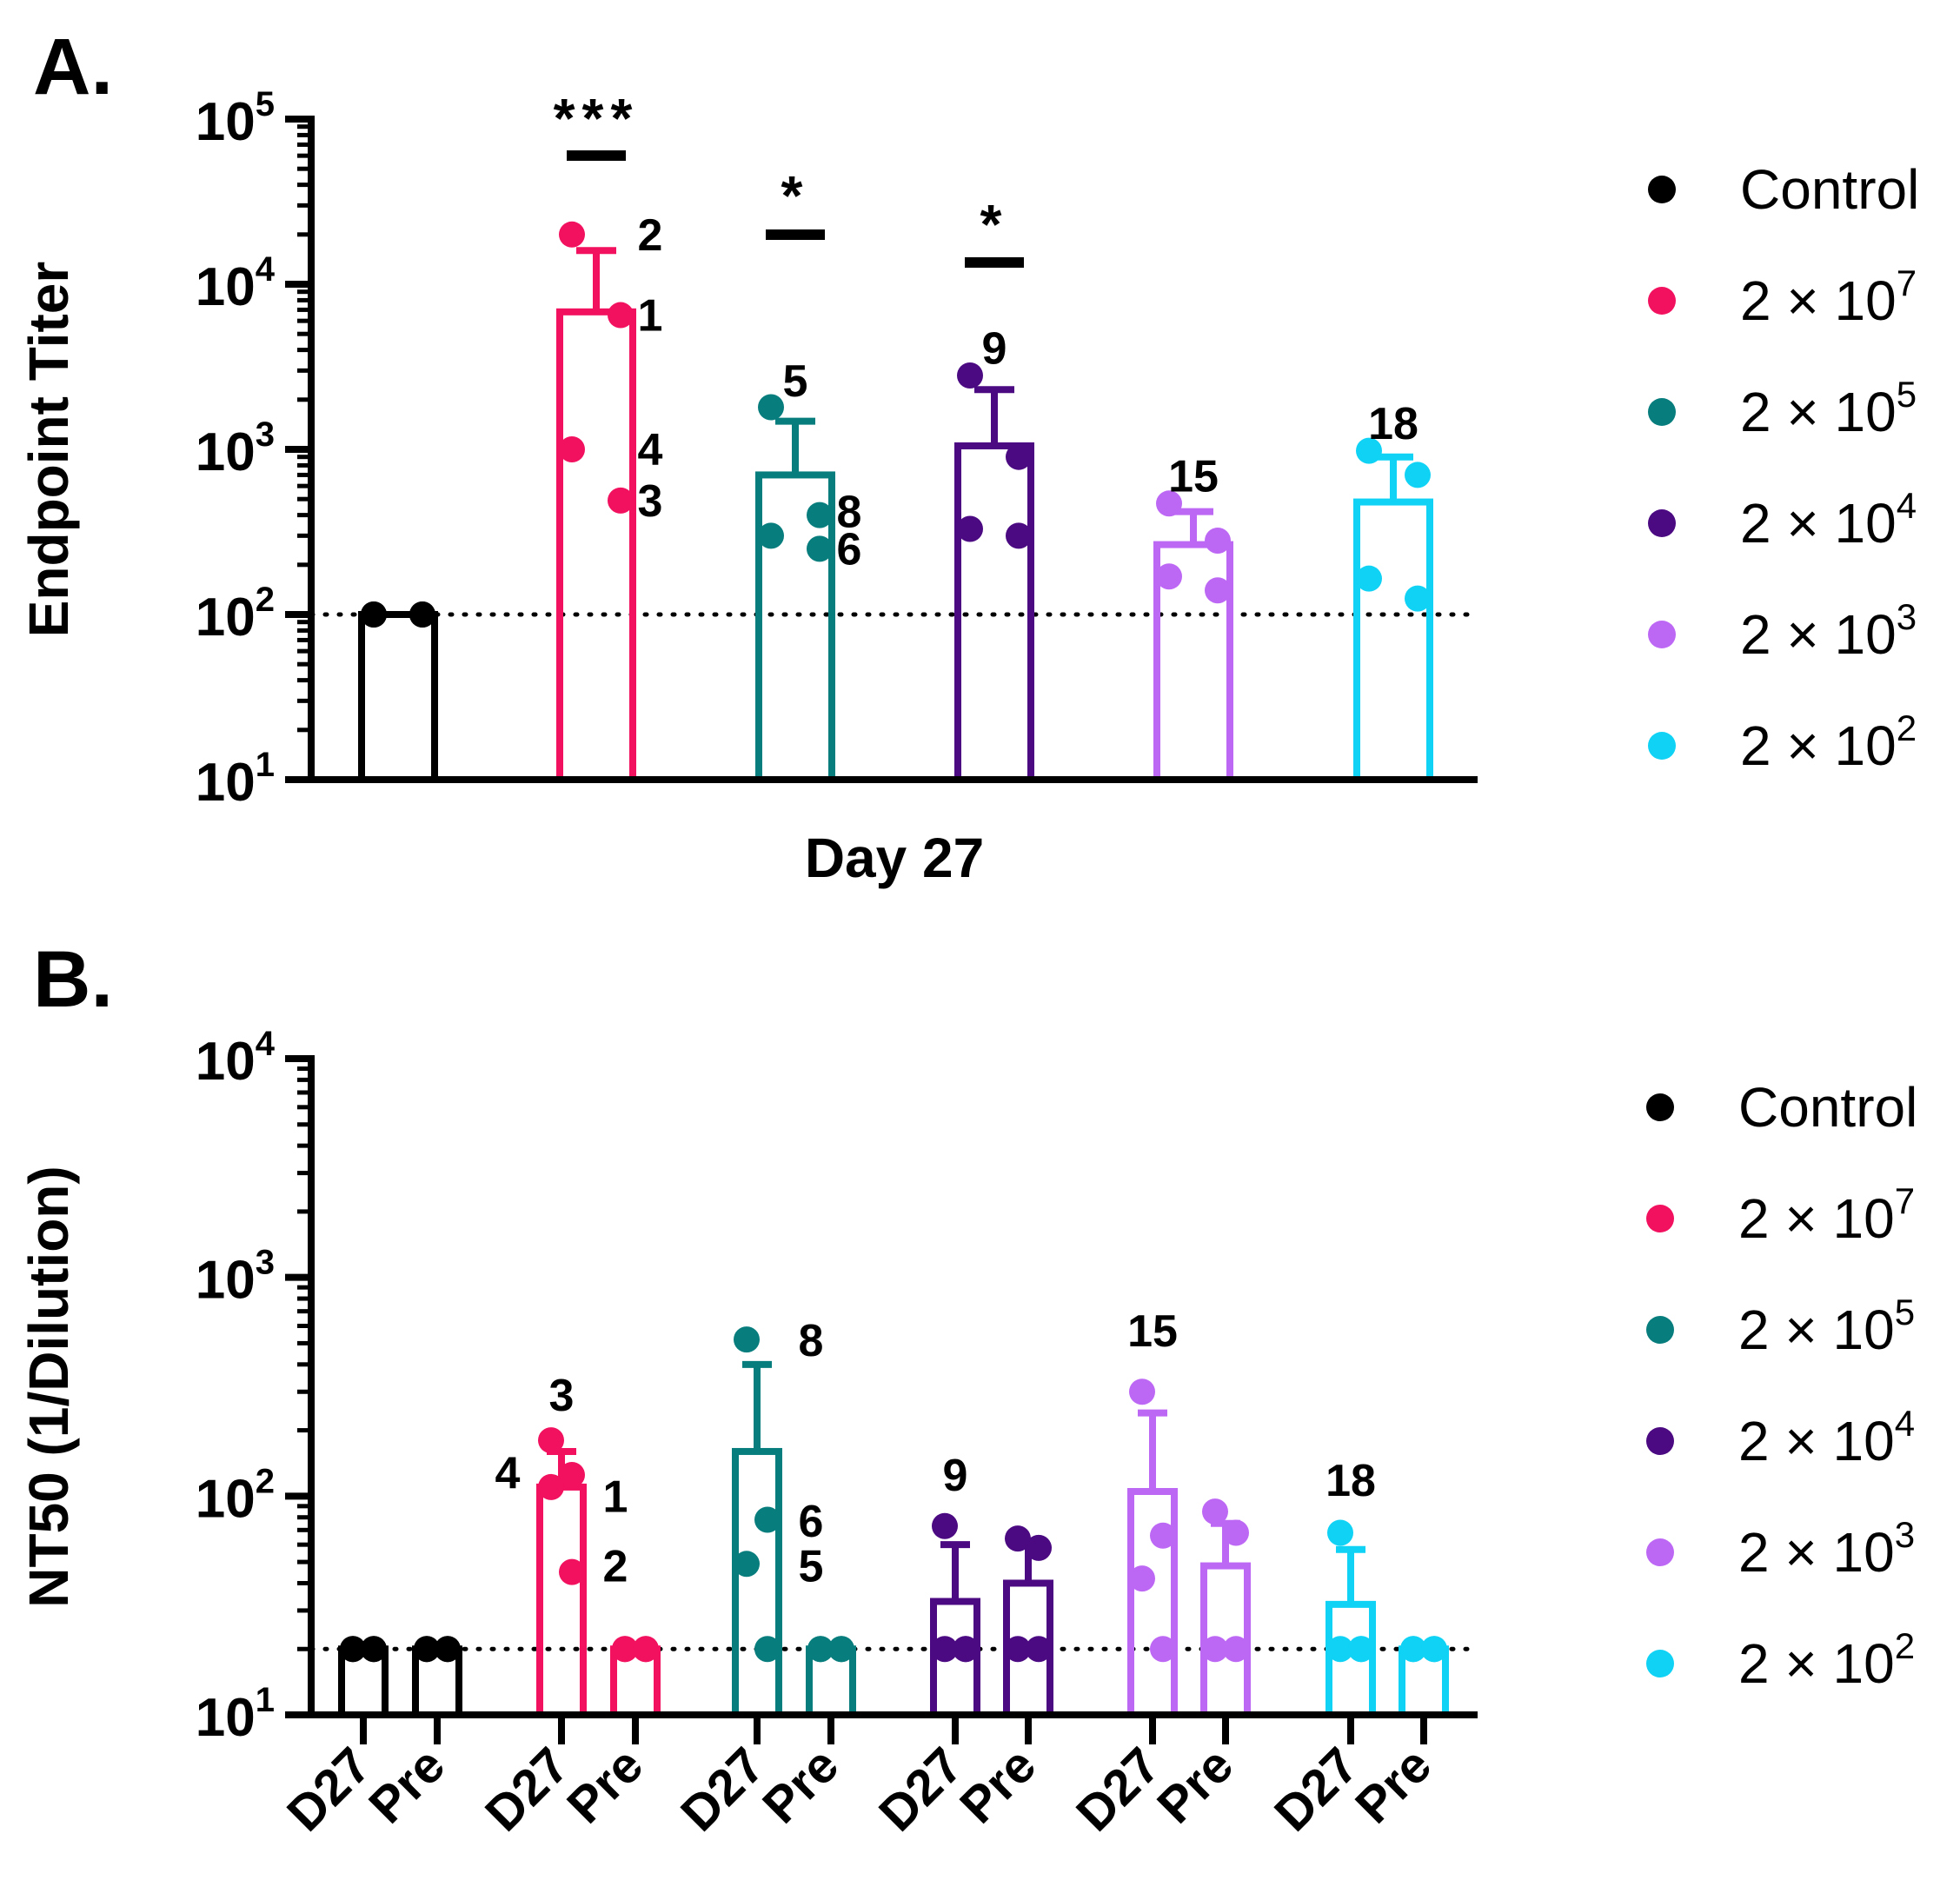 This screenshot has width=1960, height=1900. Describe the element at coordinates (955, 1476) in the screenshot. I see `point-annotation: 9` at that location.